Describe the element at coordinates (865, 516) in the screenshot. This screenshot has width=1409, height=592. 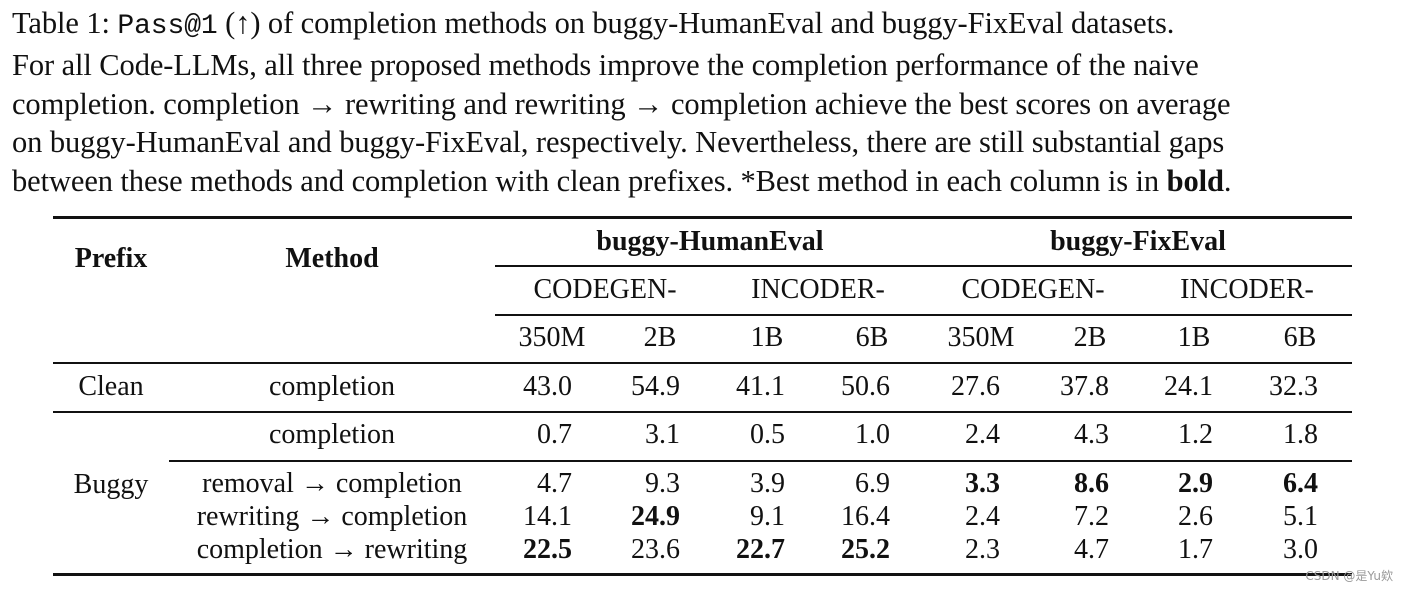
I see `table-cell: 16.4` at that location.